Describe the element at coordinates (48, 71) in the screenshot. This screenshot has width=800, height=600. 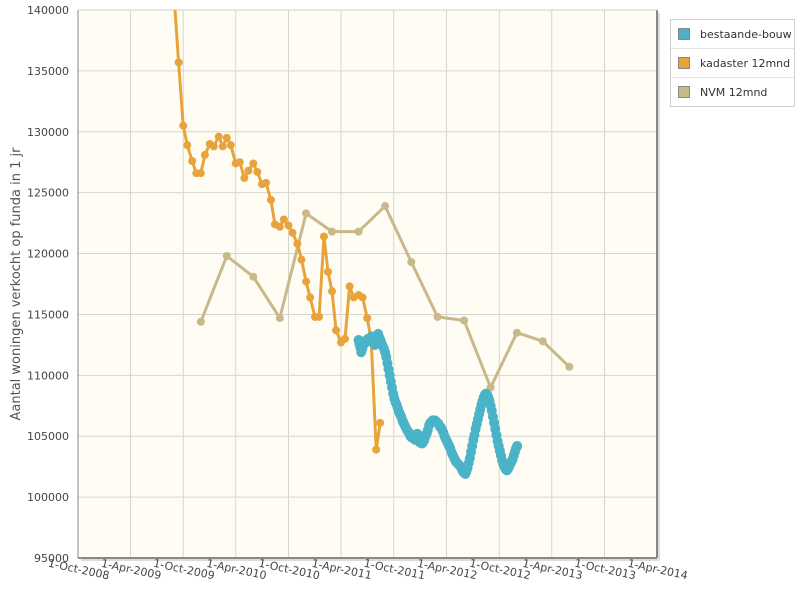
I see `y-tick-label: 135000` at that location.